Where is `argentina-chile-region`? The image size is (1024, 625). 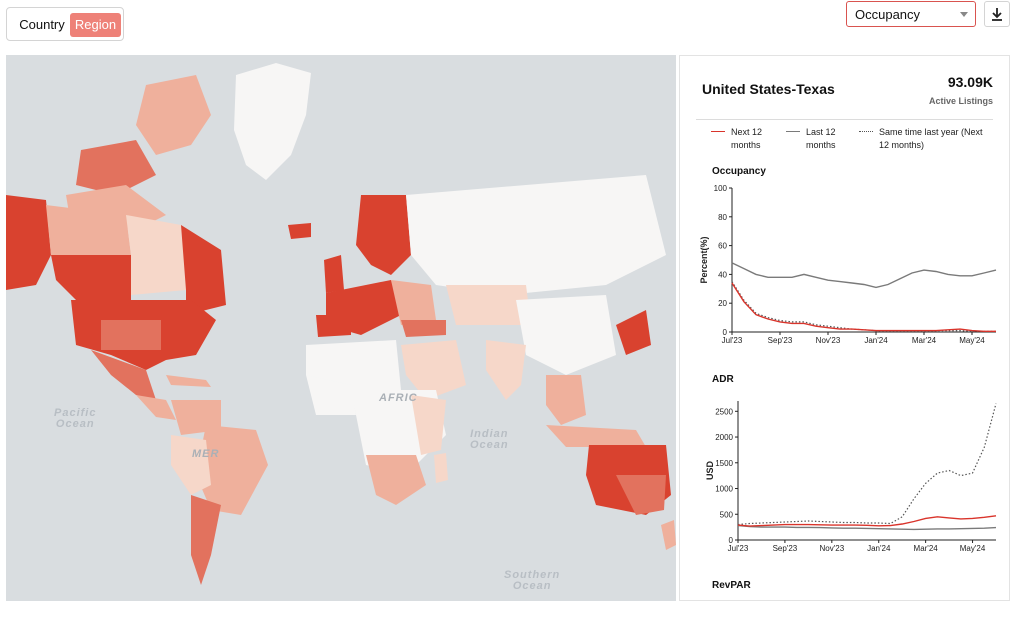 argentina-chile-region is located at coordinates (206, 540).